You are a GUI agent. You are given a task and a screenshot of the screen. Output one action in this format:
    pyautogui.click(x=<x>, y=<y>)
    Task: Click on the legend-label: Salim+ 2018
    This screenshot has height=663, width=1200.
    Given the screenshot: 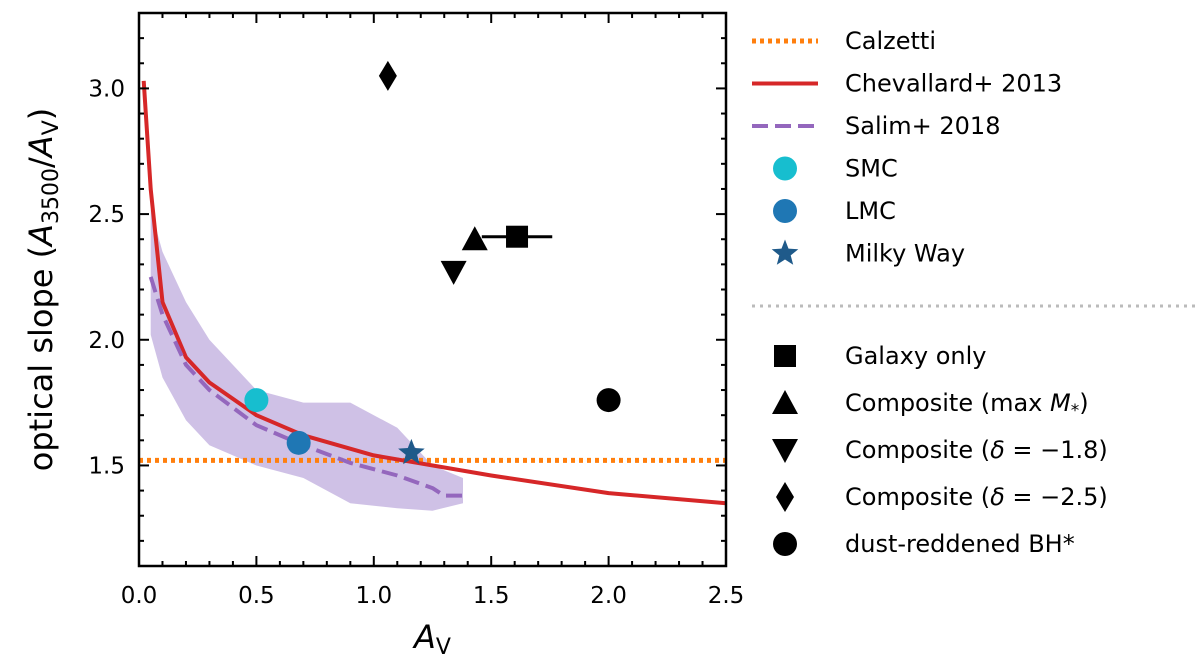 What is the action you would take?
    pyautogui.click(x=922, y=126)
    